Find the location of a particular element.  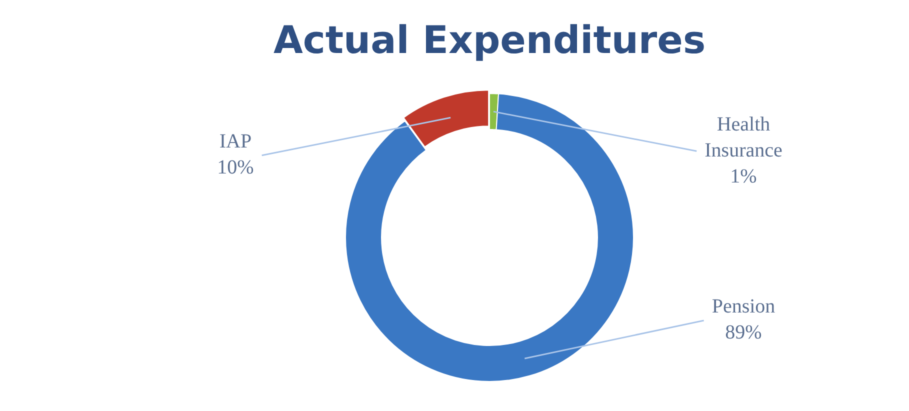

data-label: 10% is located at coordinates (235, 167).